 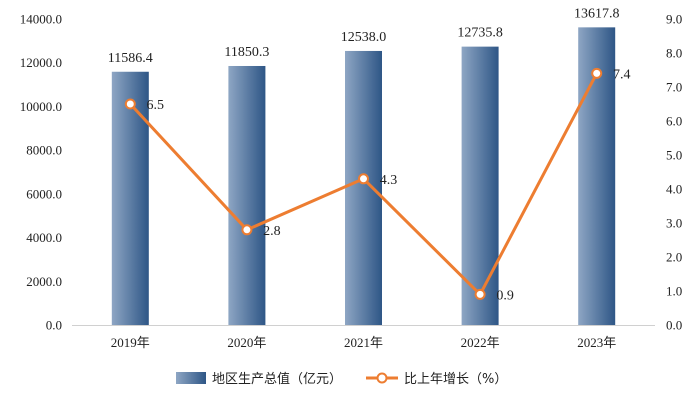 I want to click on growth-value-label: 6.5, so click(x=156, y=105).